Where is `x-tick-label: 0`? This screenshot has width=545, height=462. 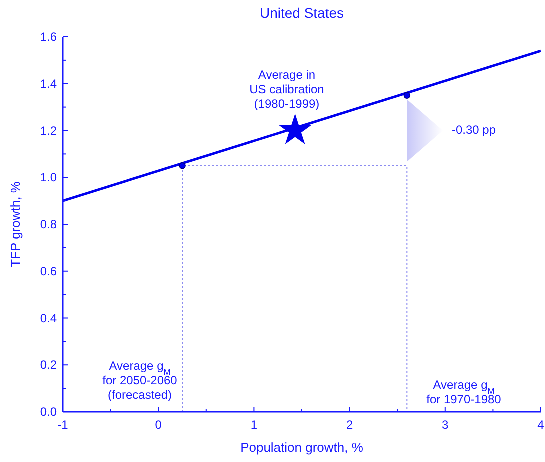
x-tick-label: 0 is located at coordinates (158, 425).